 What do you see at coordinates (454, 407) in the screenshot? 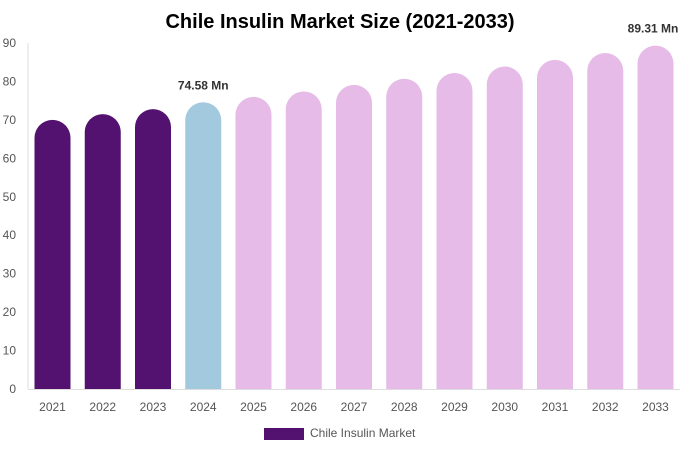
I see `x-tick-label: 2029` at bounding box center [454, 407].